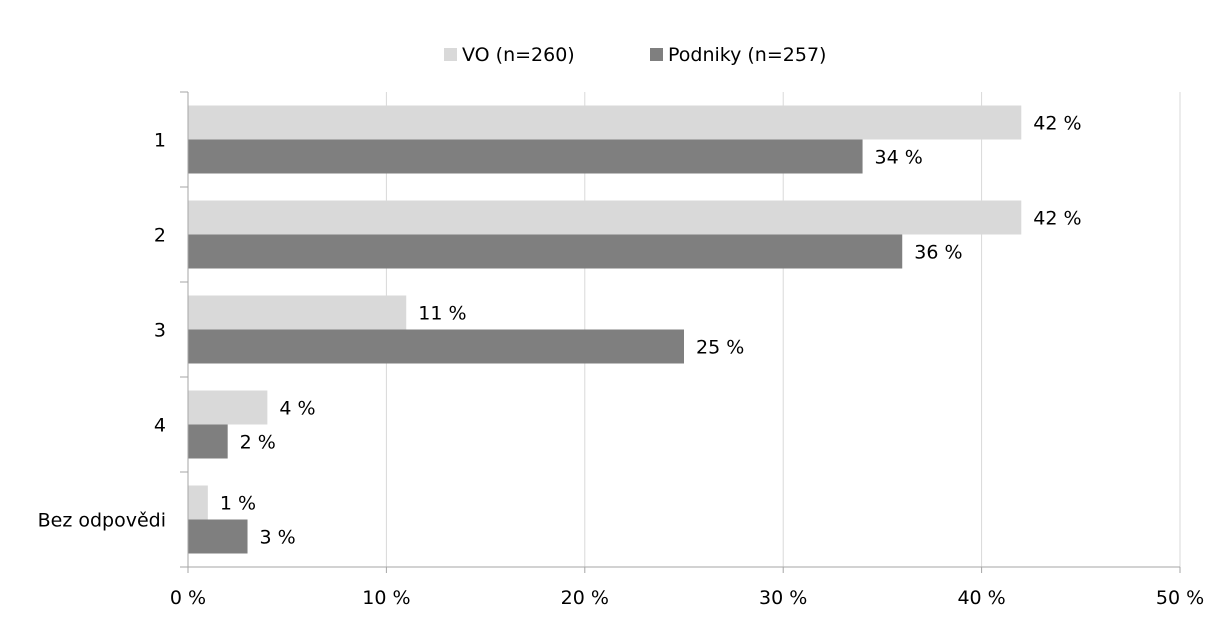 The height and width of the screenshot is (617, 1214). I want to click on data-label: 36 %, so click(938, 253).